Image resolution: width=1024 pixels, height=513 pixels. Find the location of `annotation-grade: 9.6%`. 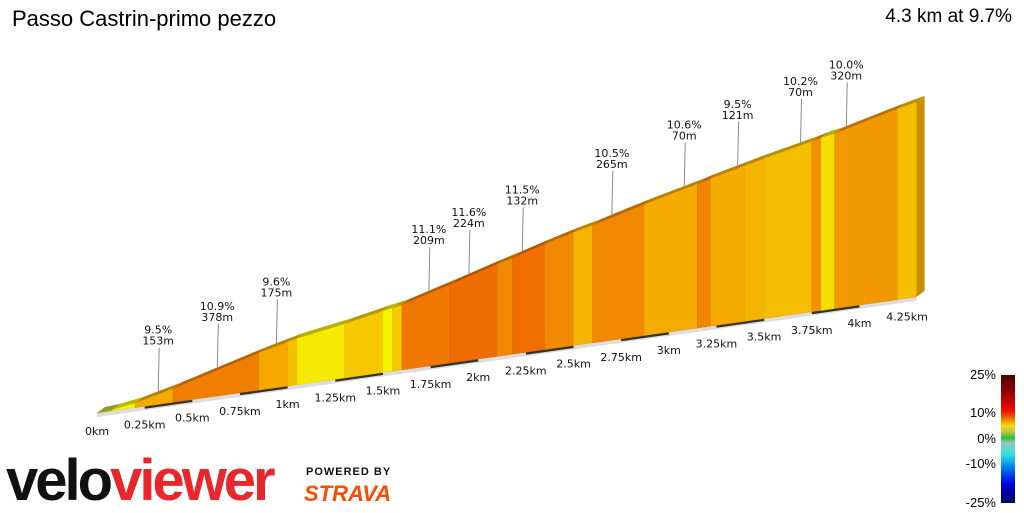

annotation-grade: 9.6% is located at coordinates (276, 282).